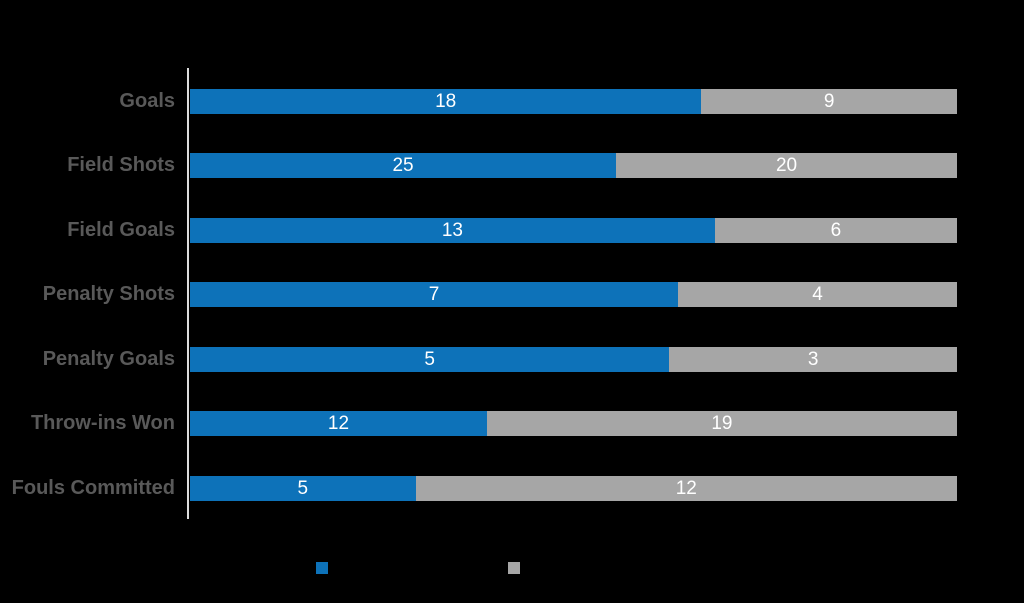 Image resolution: width=1024 pixels, height=603 pixels. Describe the element at coordinates (108, 359) in the screenshot. I see `category-label: Penalty Goals` at that location.